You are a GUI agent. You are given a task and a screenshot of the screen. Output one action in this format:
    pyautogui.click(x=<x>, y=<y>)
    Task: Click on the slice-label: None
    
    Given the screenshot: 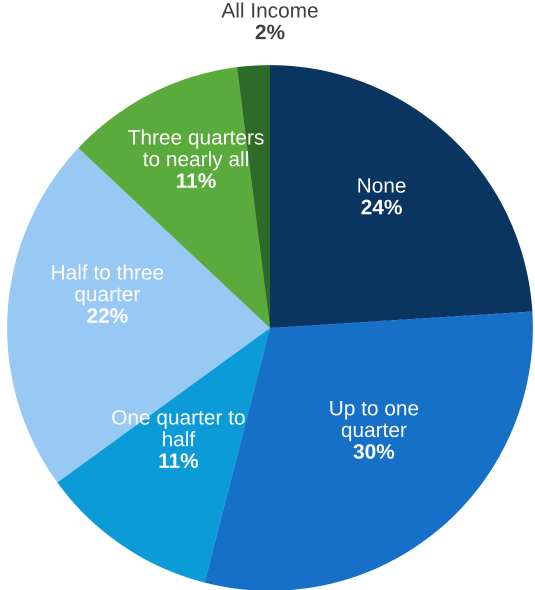 What is the action you would take?
    pyautogui.click(x=382, y=185)
    